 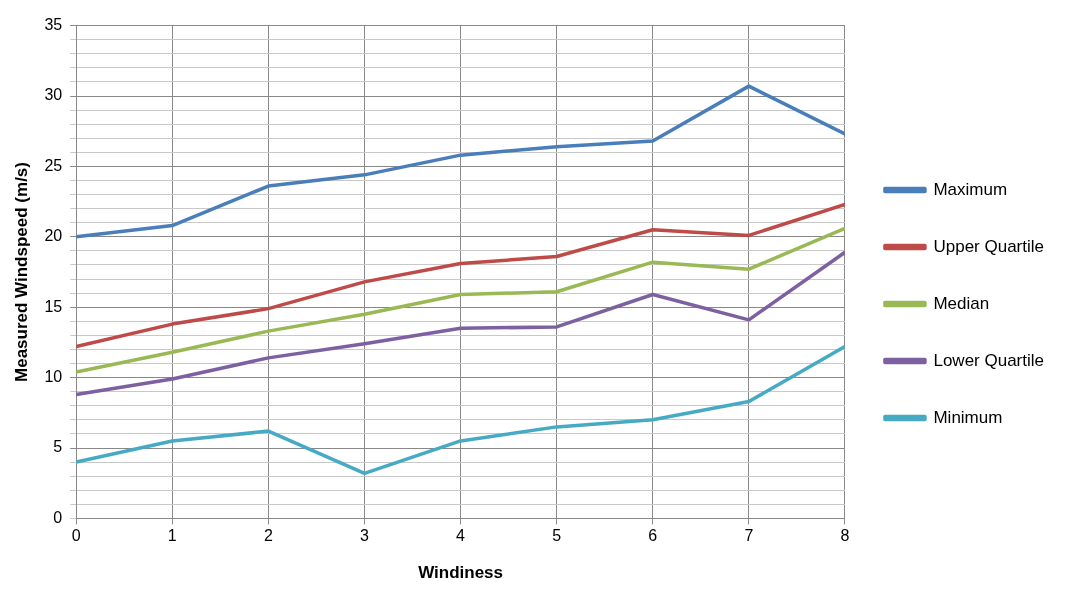 What do you see at coordinates (989, 246) in the screenshot?
I see `legend-label: Upper Quartile` at bounding box center [989, 246].